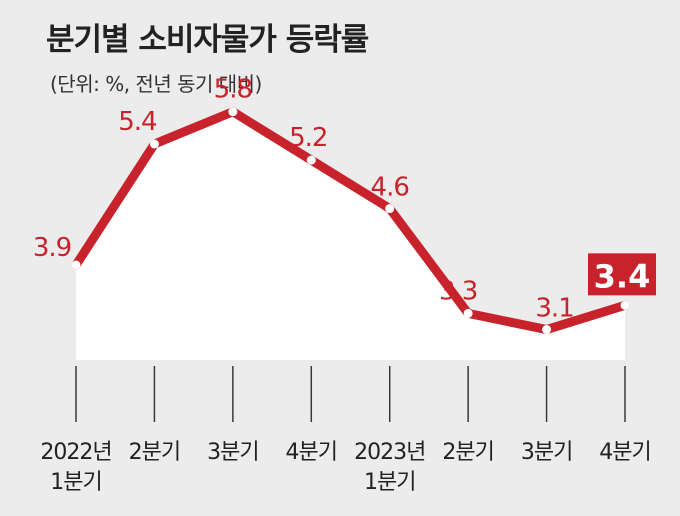  What do you see at coordinates (52, 248) in the screenshot?
I see `data-label: 3.9` at bounding box center [52, 248].